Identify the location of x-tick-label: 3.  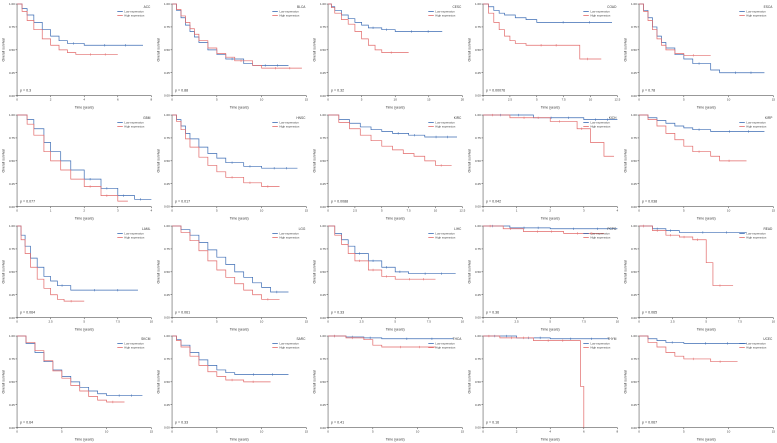
(118, 210).